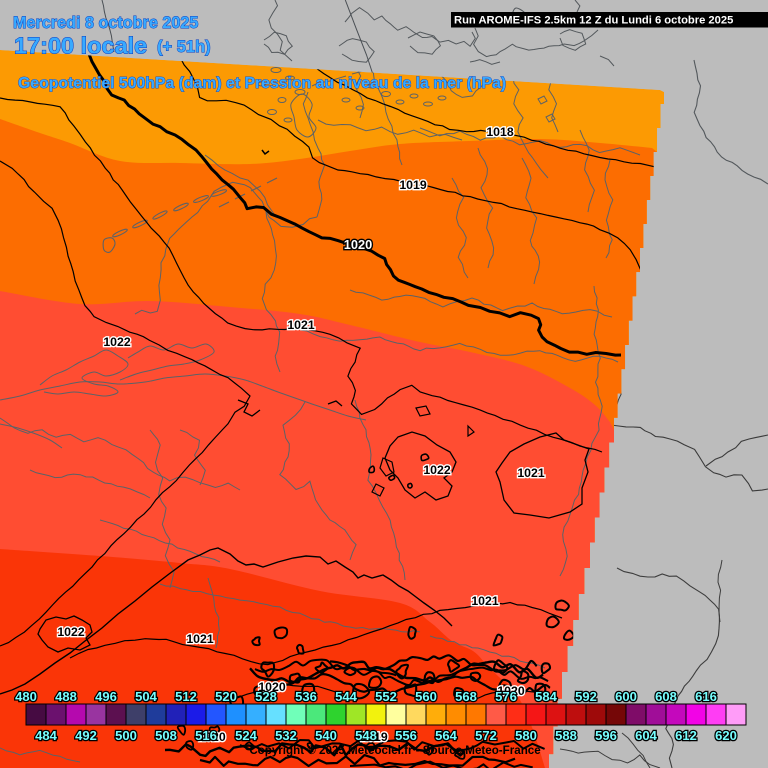 This screenshot has height=768, width=768. Describe the element at coordinates (266, 696) in the screenshot. I see `svg-text: 528` at that location.